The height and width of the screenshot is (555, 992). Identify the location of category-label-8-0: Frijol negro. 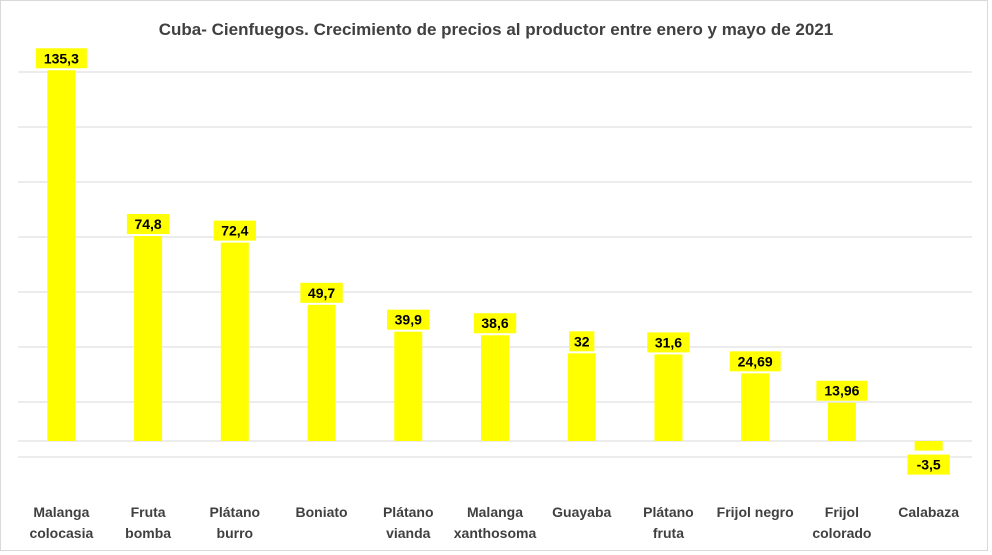
(755, 512).